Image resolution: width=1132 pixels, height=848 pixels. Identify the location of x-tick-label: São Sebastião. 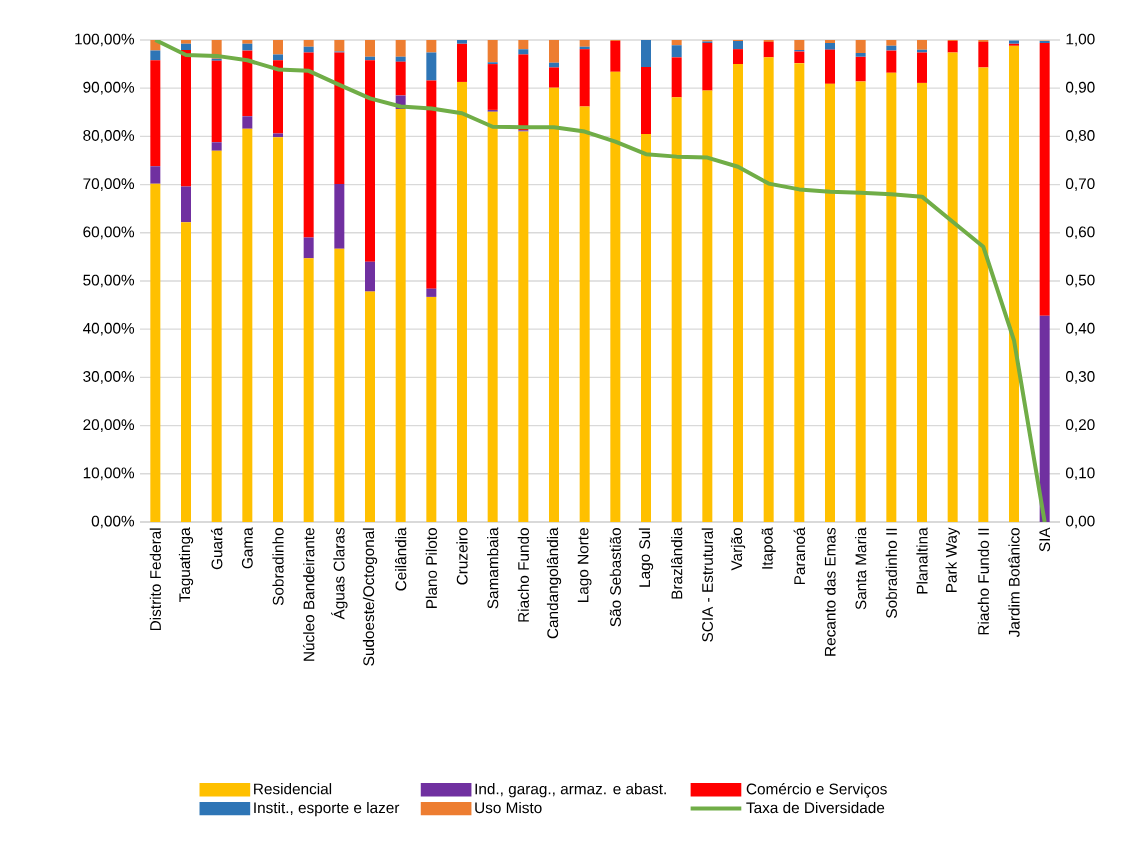
(615, 577).